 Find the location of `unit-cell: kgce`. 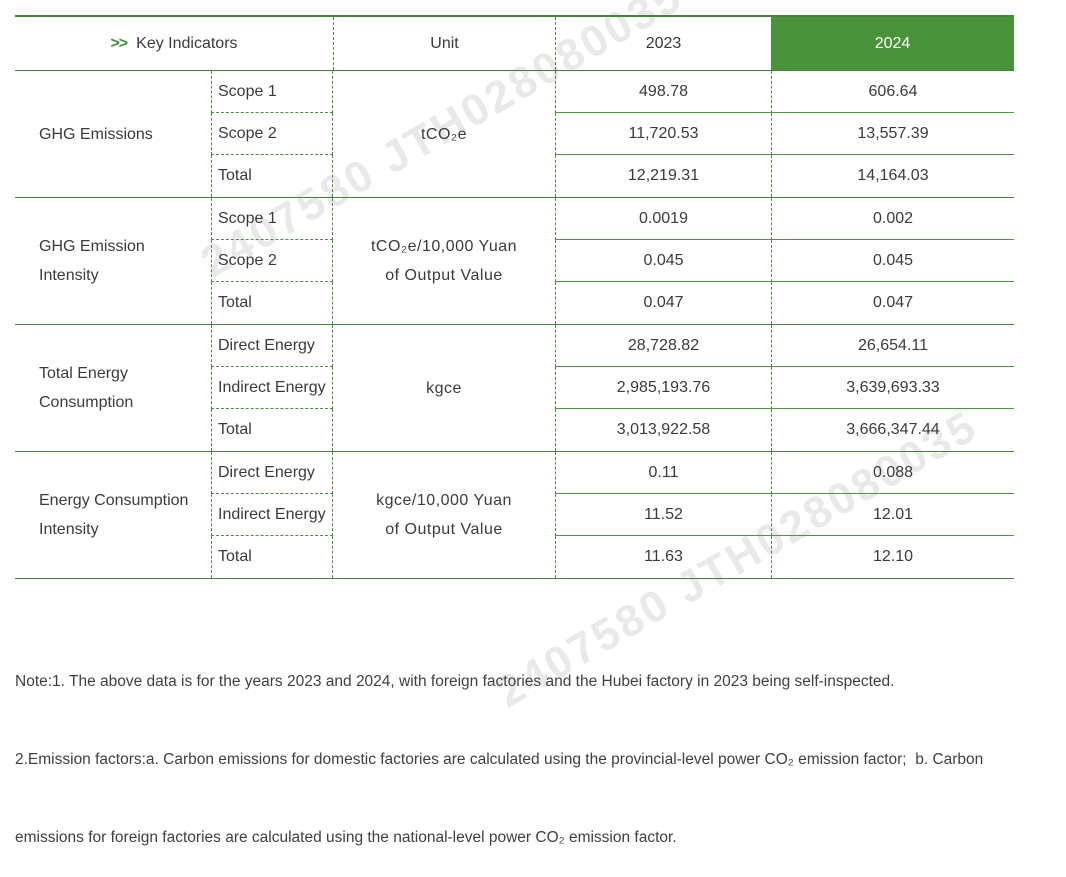

unit-cell: kgce is located at coordinates (444, 388).